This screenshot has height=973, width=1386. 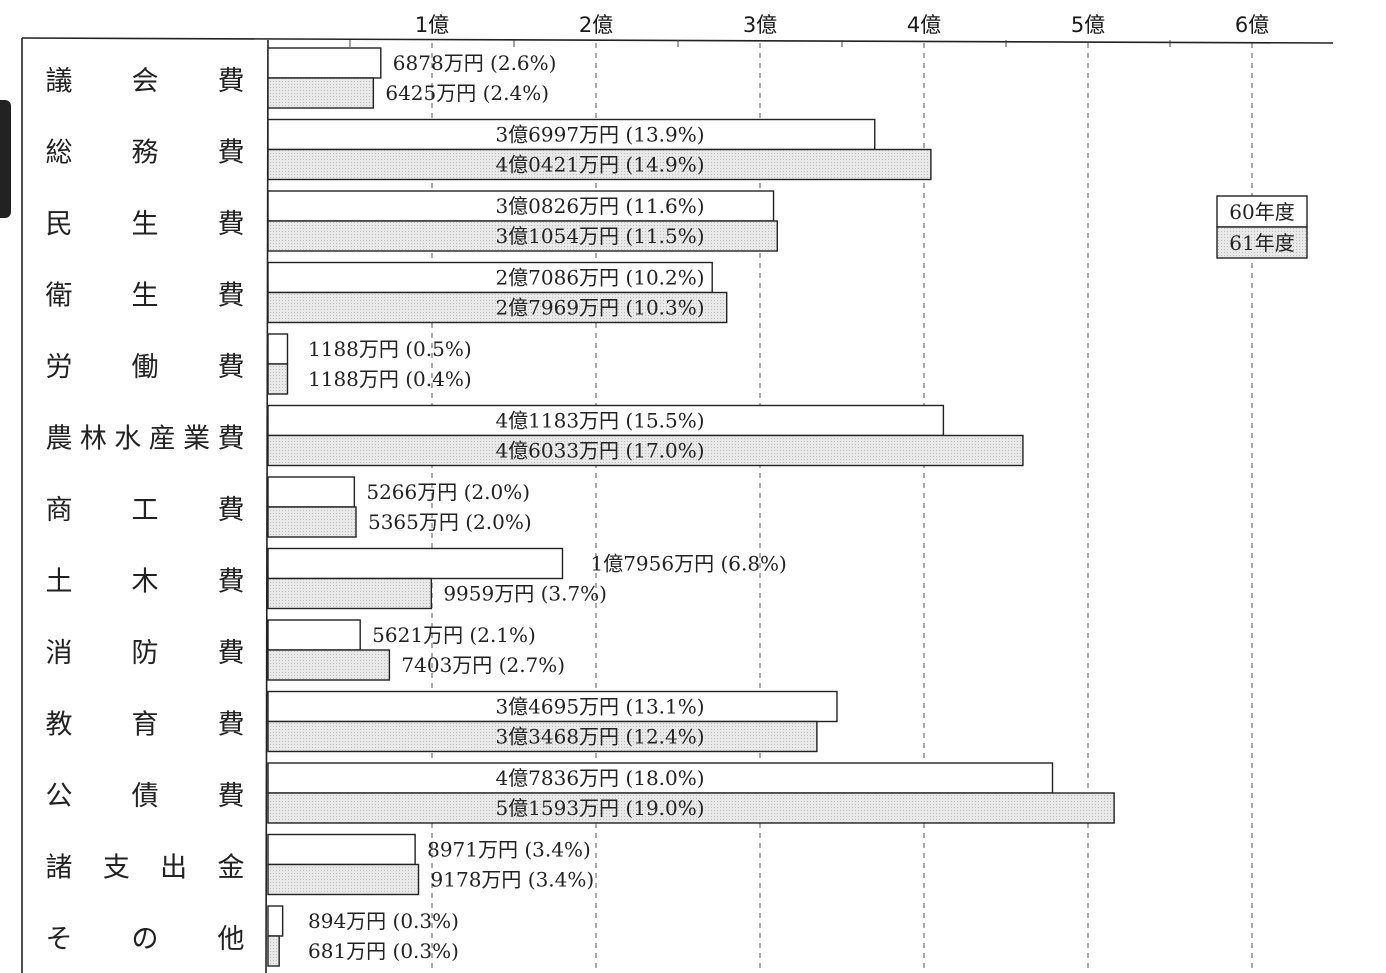 What do you see at coordinates (596, 25) in the screenshot?
I see `x-tick-label-2: 2億` at bounding box center [596, 25].